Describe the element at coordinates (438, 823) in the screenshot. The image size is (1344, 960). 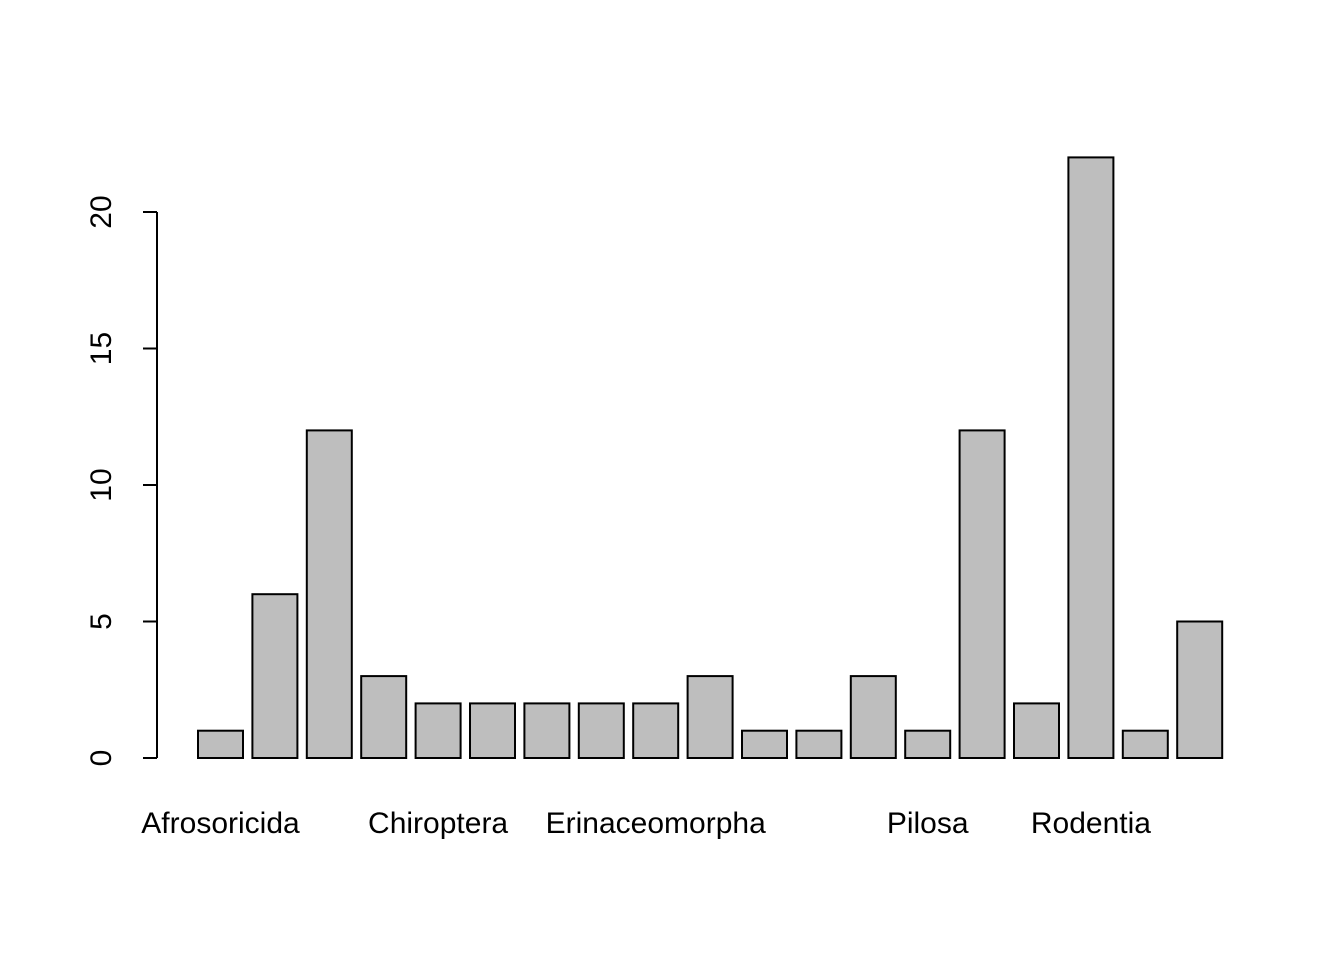
I see `category-label-4: Chiroptera` at that location.